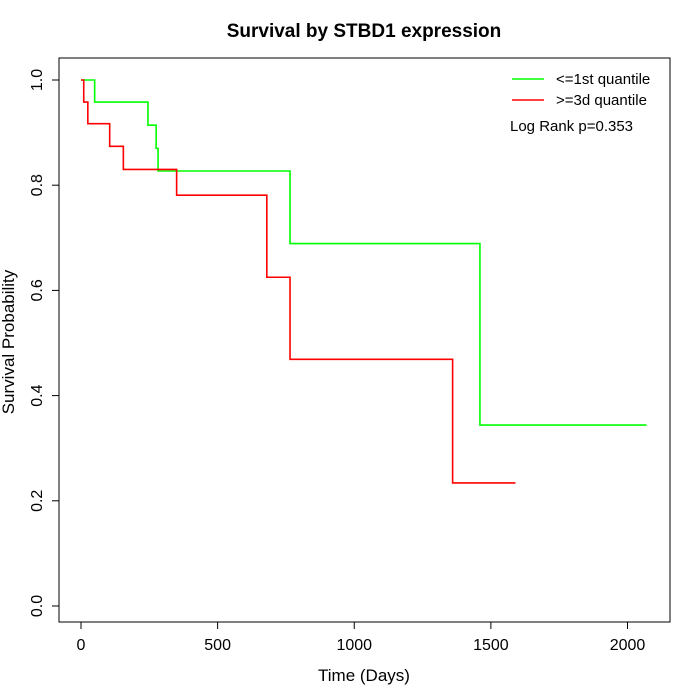 Image resolution: width=700 pixels, height=700 pixels. What do you see at coordinates (37, 290) in the screenshot?
I see `y-tick-label: 0.6` at bounding box center [37, 290].